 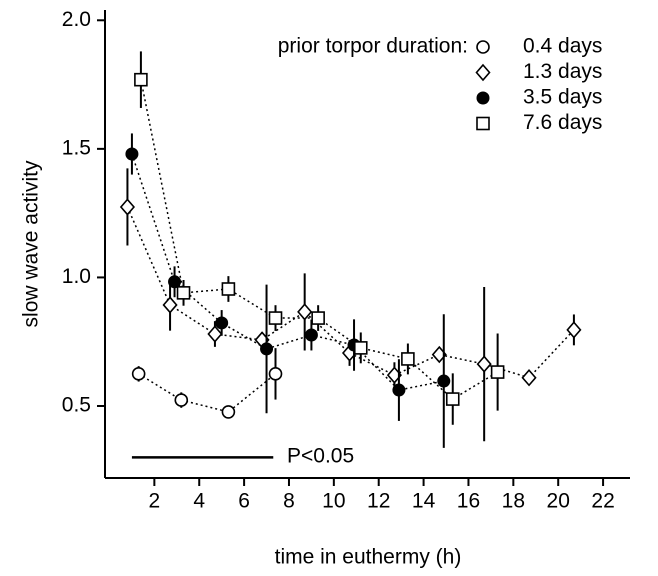 What do you see at coordinates (368, 557) in the screenshot?
I see `x-axis-label: time in euthermy (h)` at bounding box center [368, 557].